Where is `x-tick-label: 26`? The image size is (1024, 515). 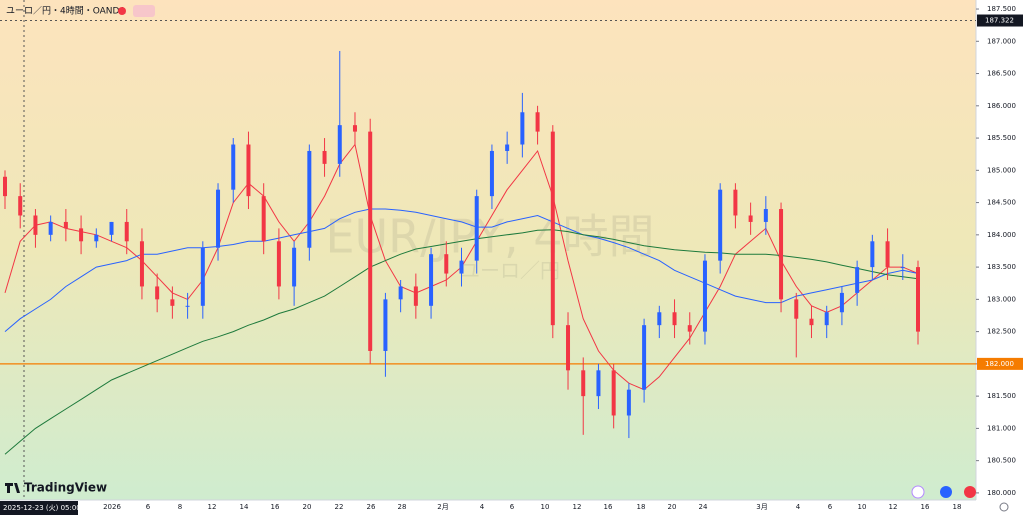 x-tick-label: 26 is located at coordinates (371, 507).